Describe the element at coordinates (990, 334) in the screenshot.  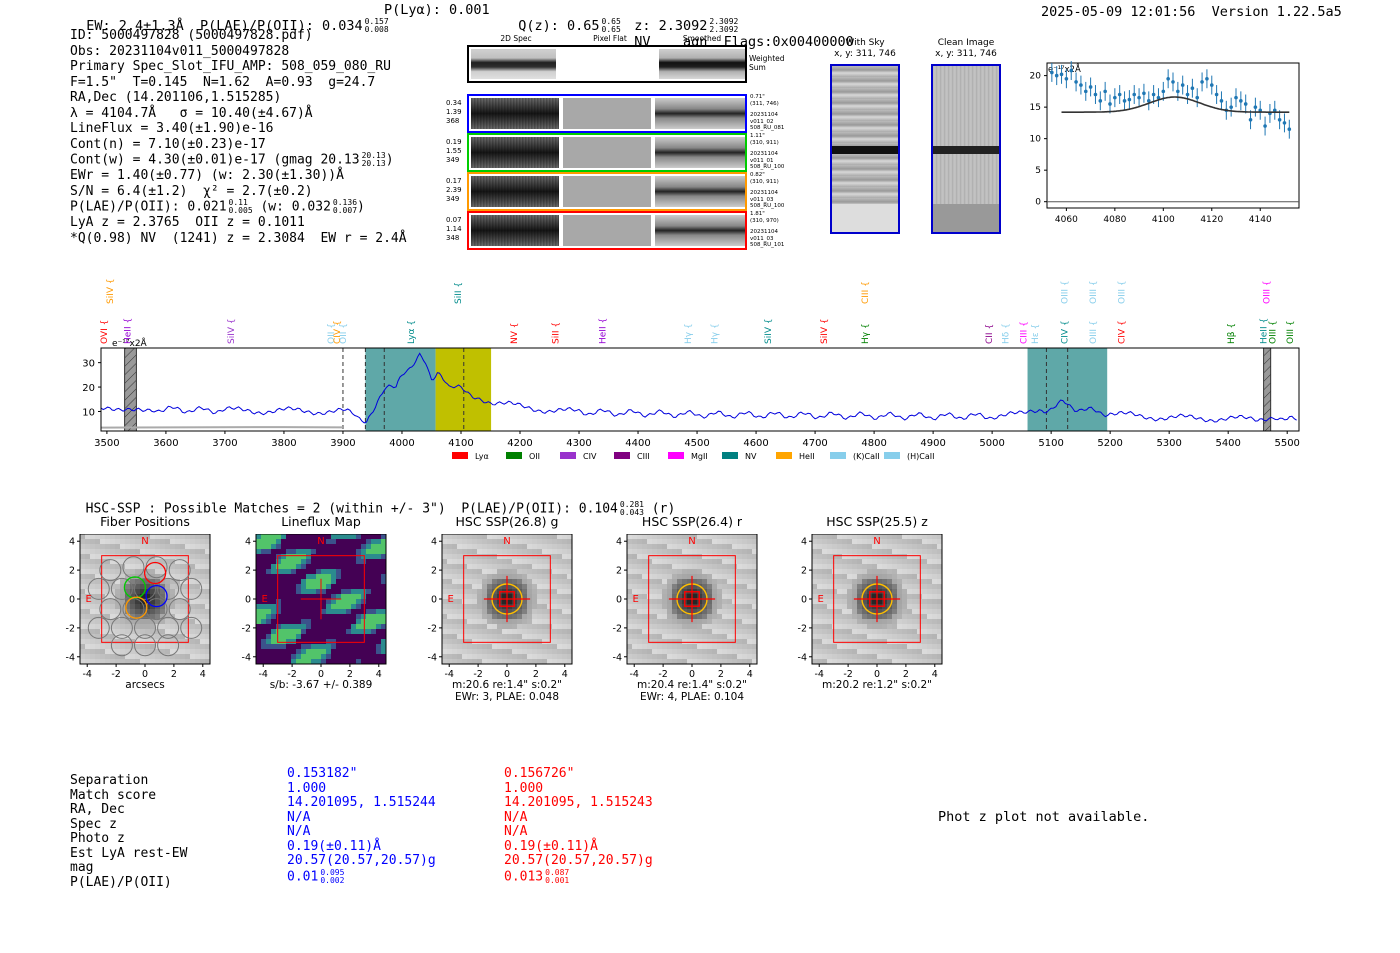
I see `spec-line-marker: CII {` at that location.